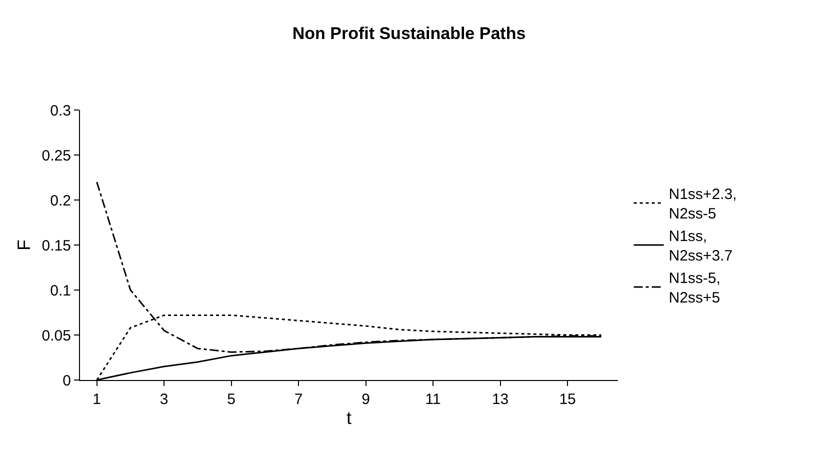 The height and width of the screenshot is (450, 818). I want to click on y-tick-label: 0.05, so click(56, 335).